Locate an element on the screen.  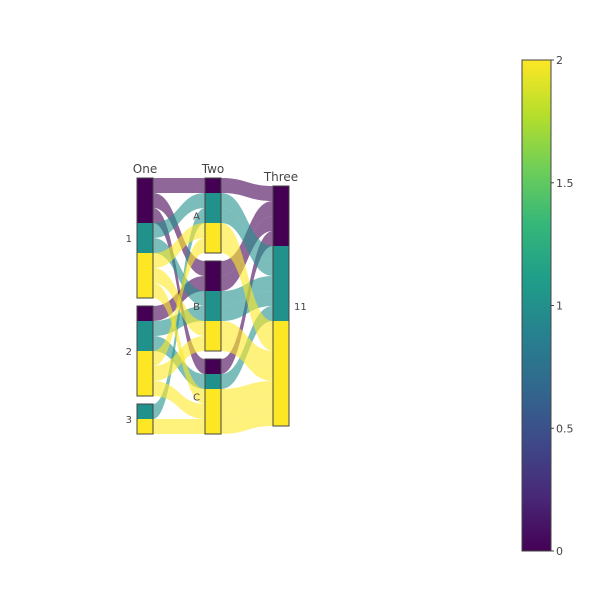
colorbar-tick-label: 1.5 is located at coordinates (565, 183).